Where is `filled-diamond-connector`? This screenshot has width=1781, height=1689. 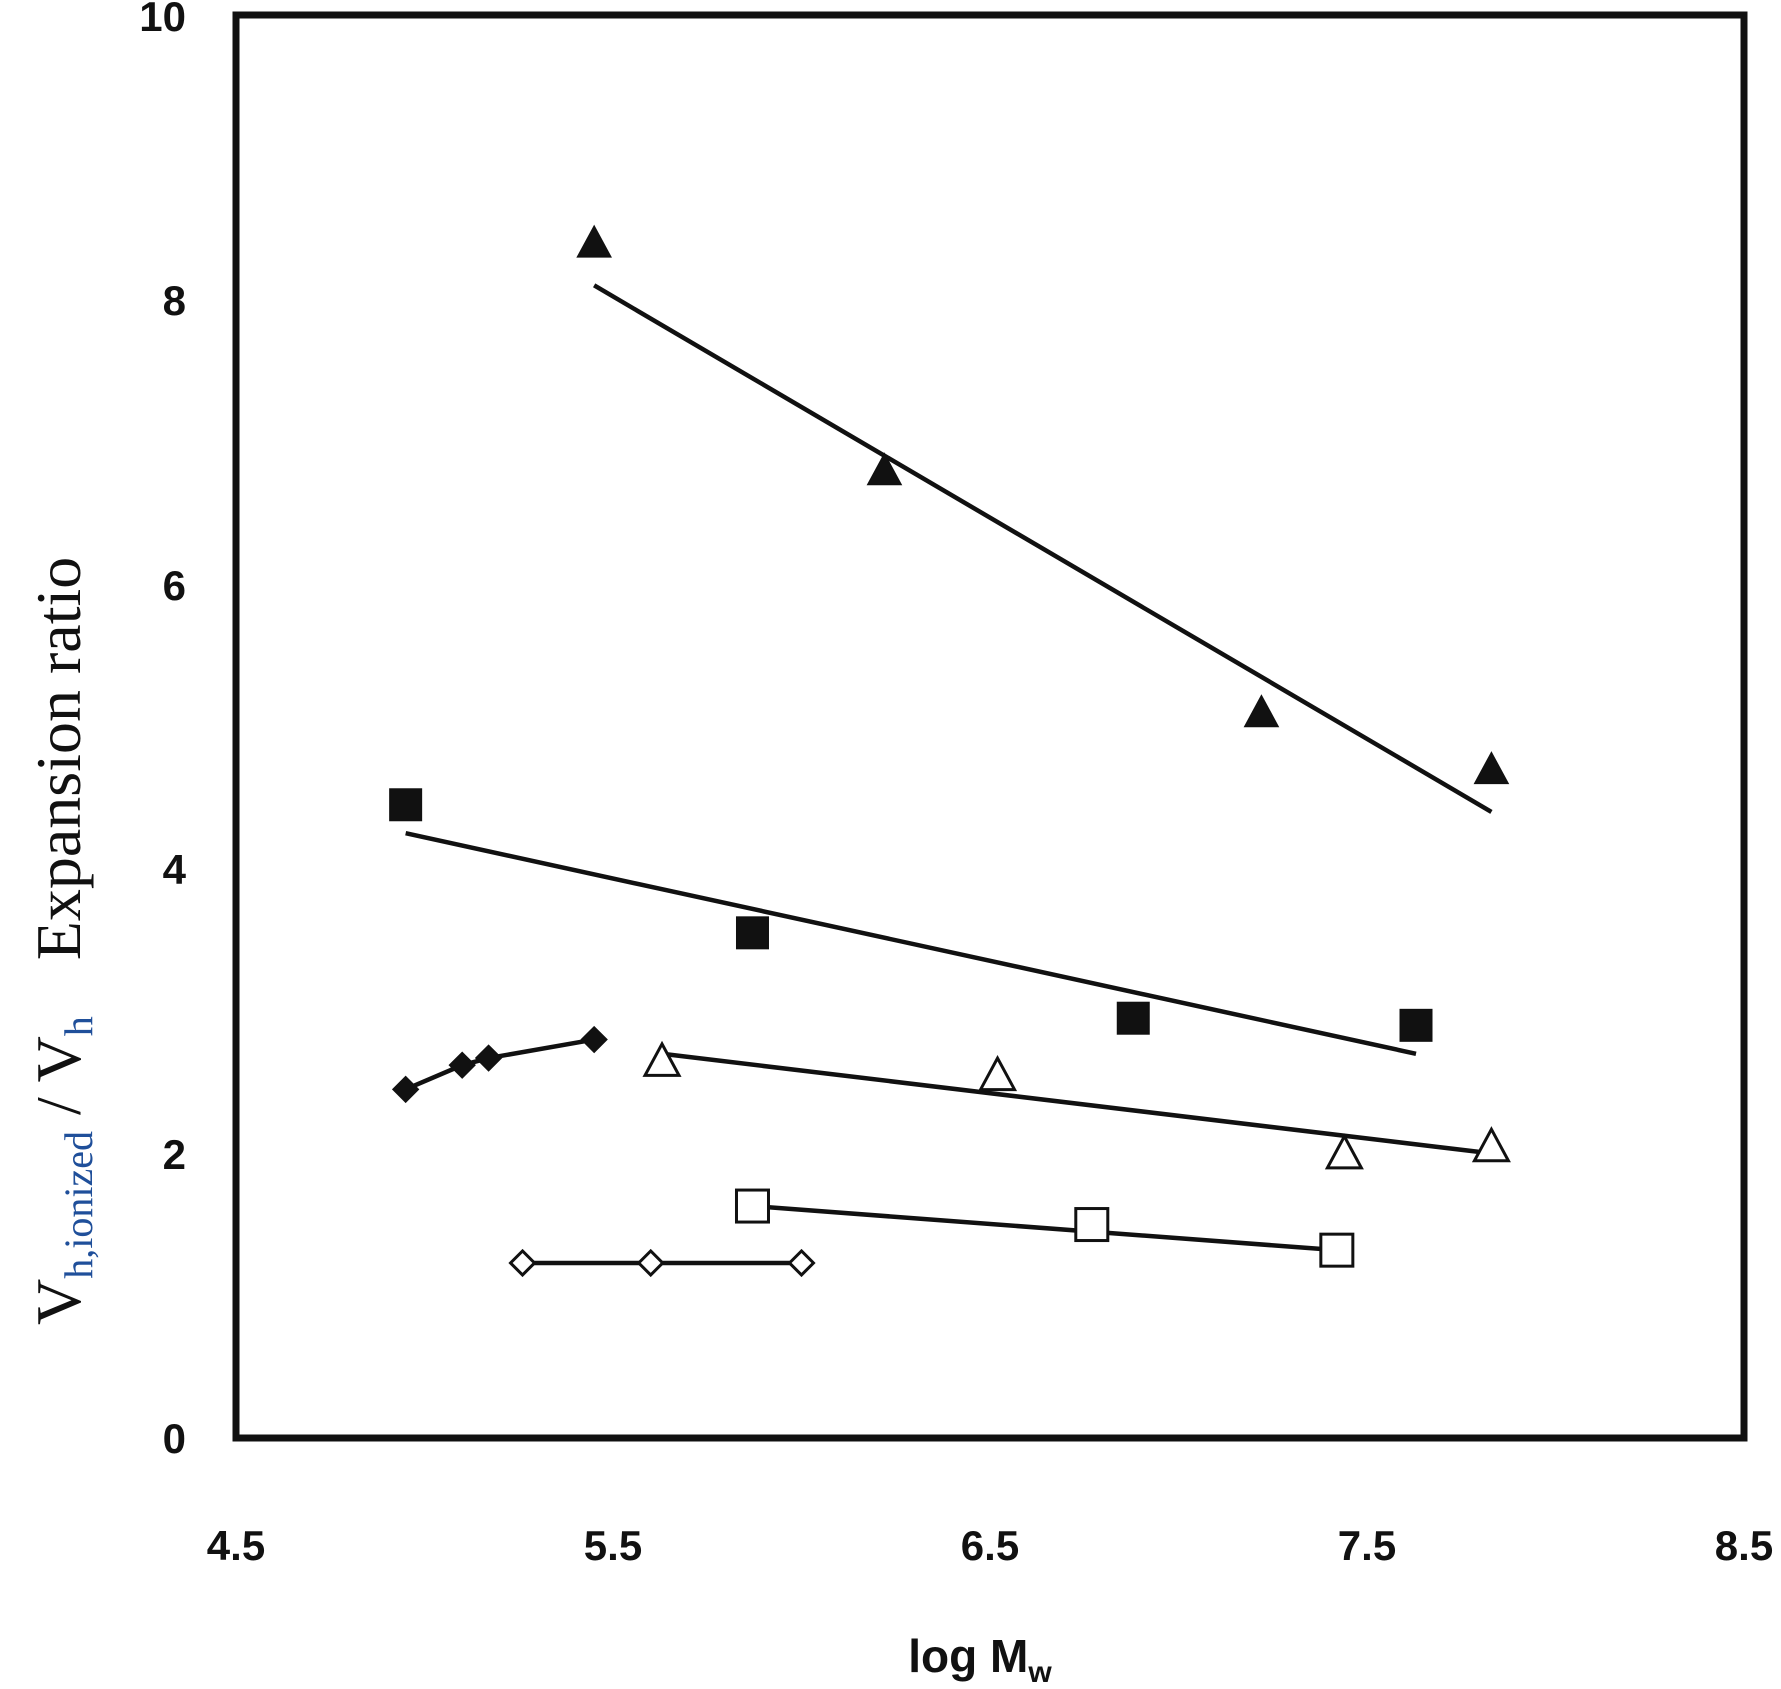 filled-diamond-connector is located at coordinates (499, 1064).